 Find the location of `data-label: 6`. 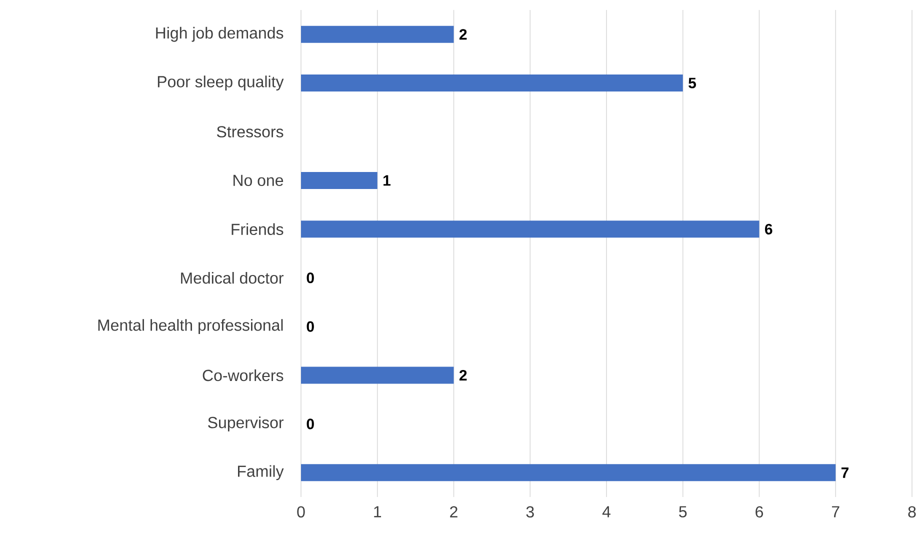

data-label: 6 is located at coordinates (768, 229).